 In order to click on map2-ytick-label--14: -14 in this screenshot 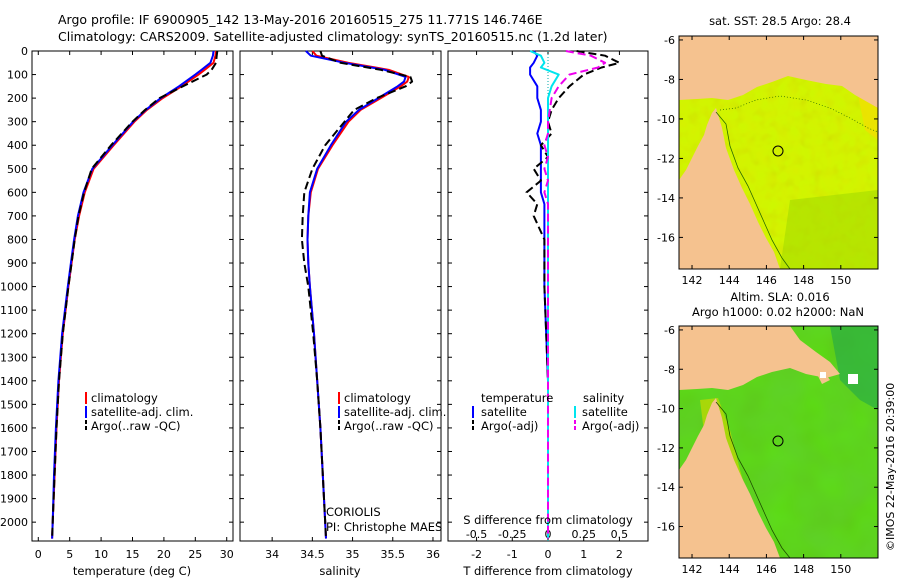, I will do `click(666, 487)`.